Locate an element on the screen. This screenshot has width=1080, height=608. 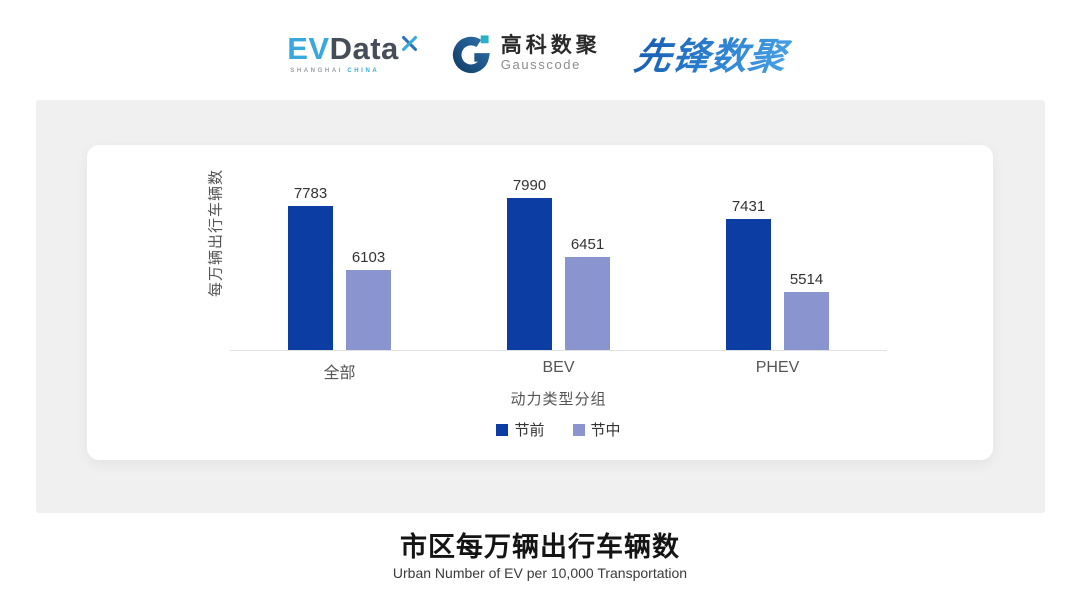
evdata-star-icon is located at coordinates (409, 43).